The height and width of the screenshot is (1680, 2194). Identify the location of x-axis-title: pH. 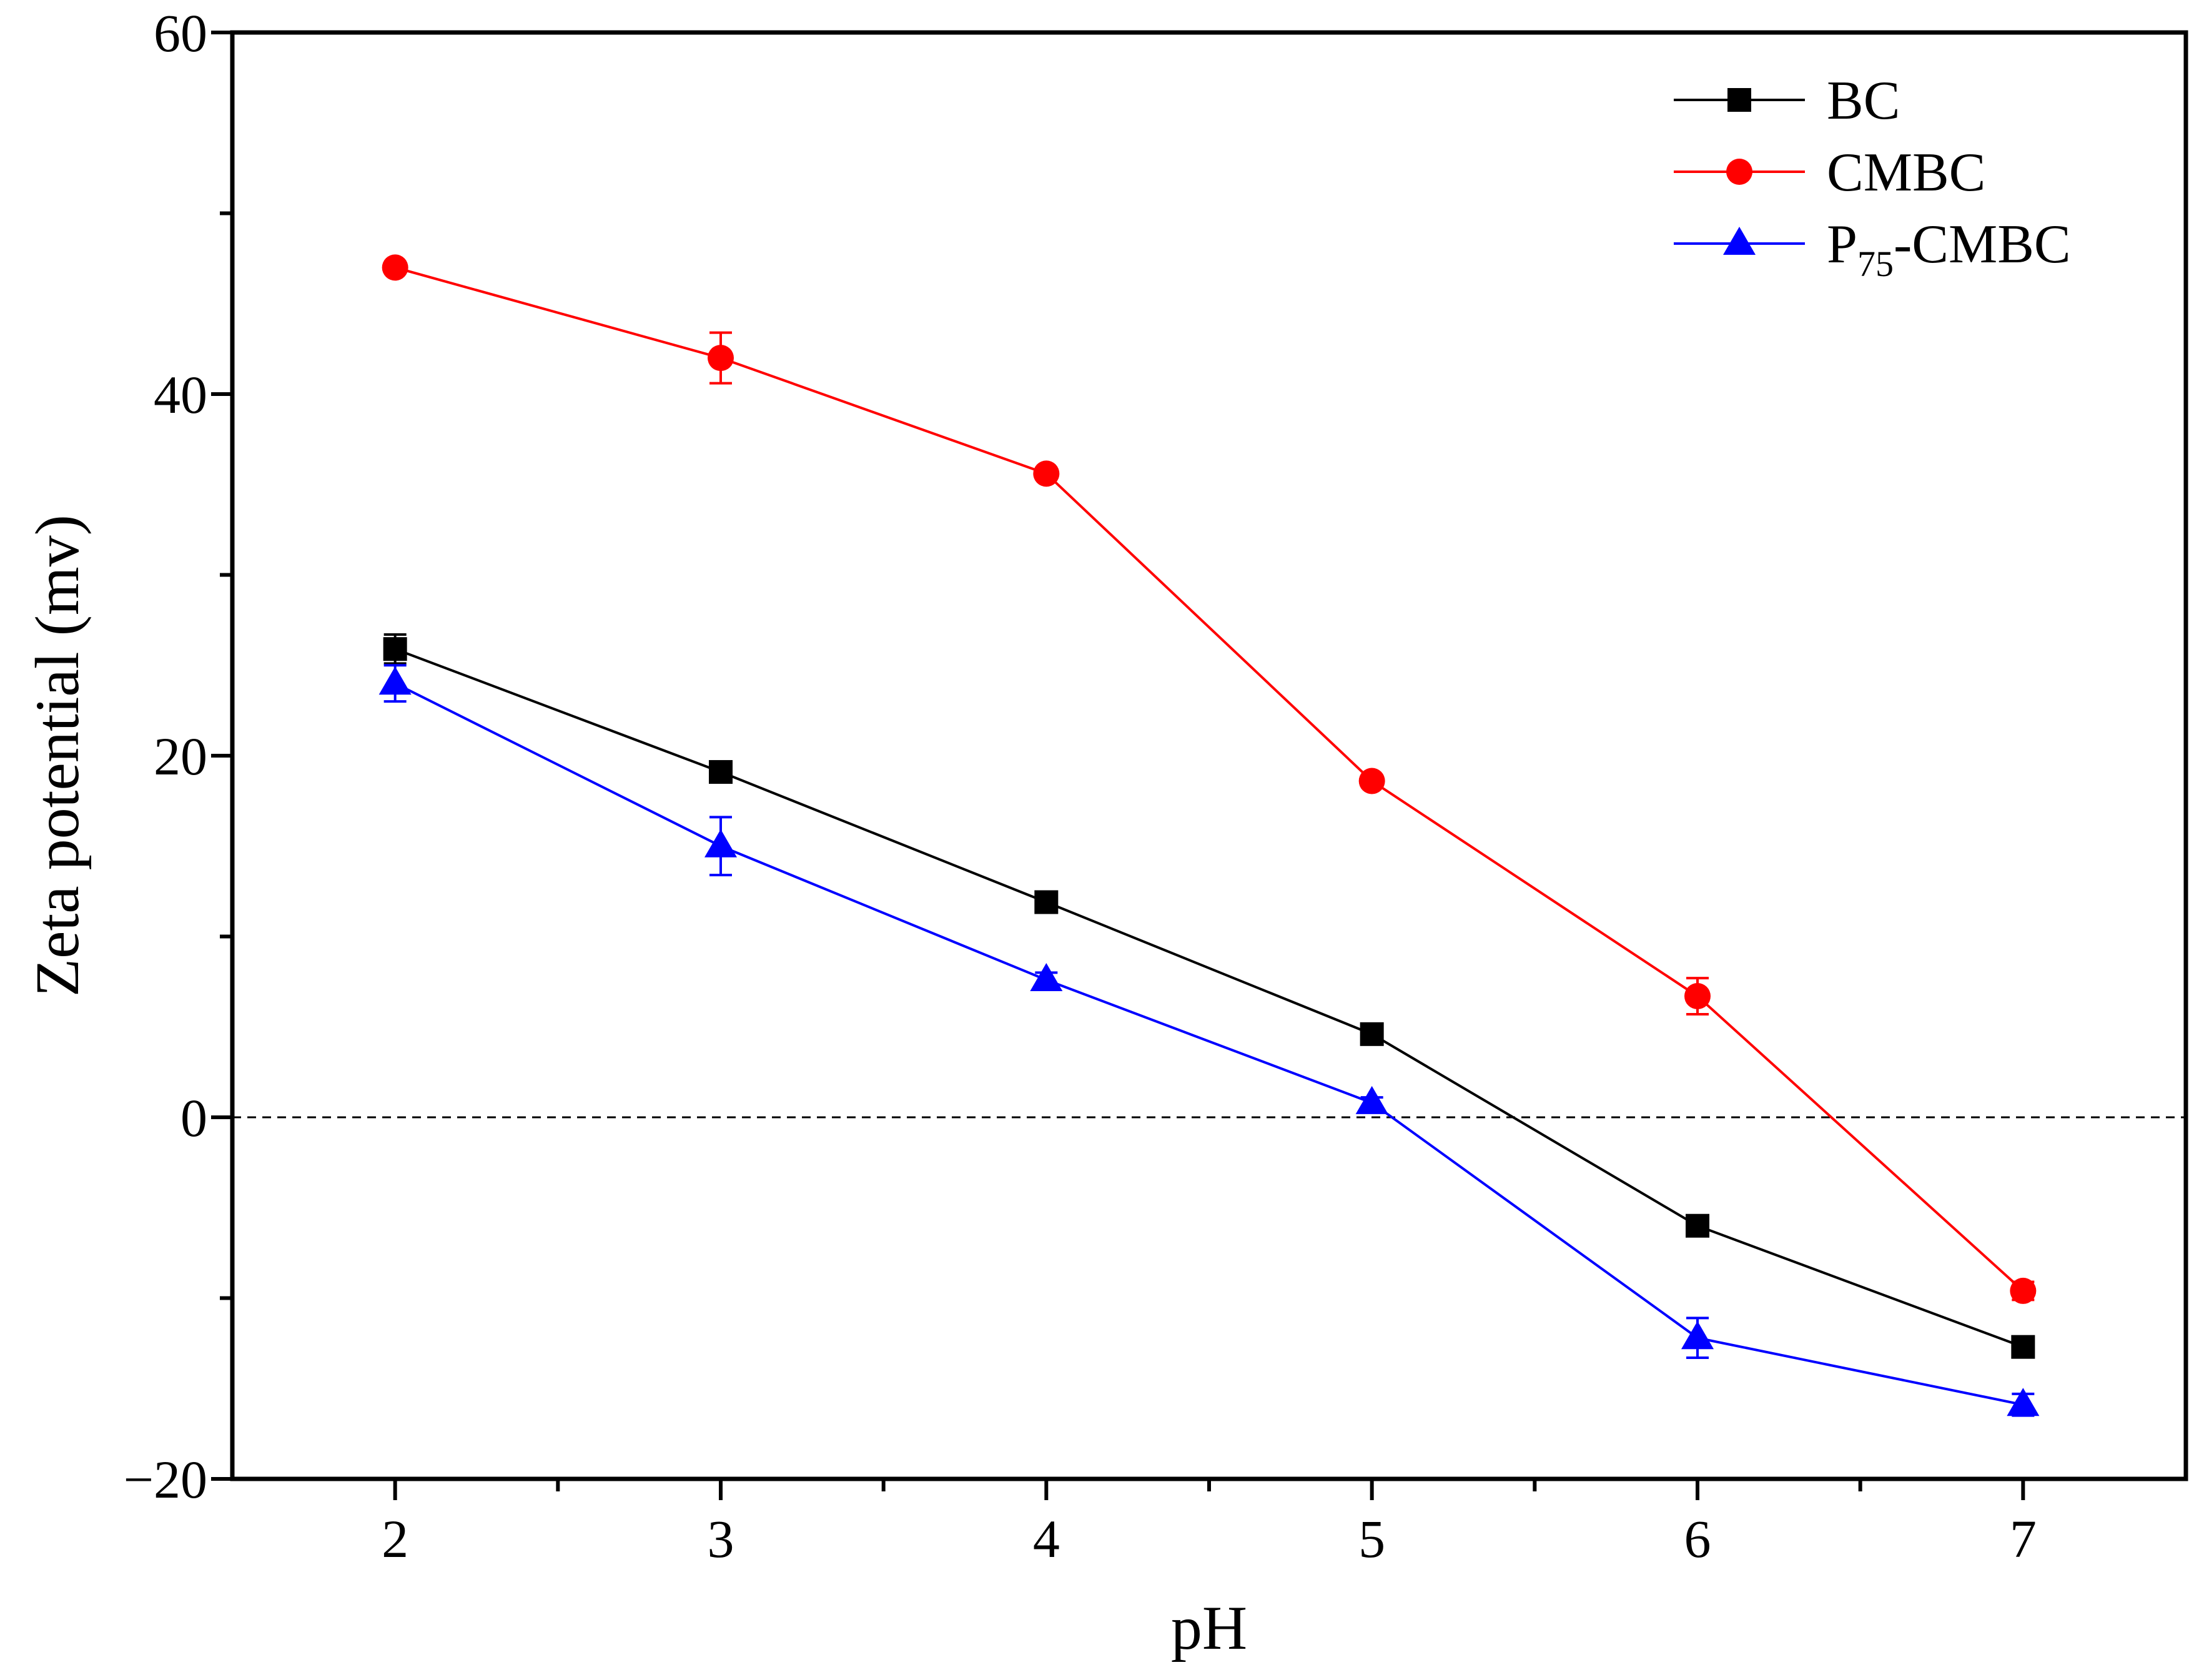
(1209, 1628).